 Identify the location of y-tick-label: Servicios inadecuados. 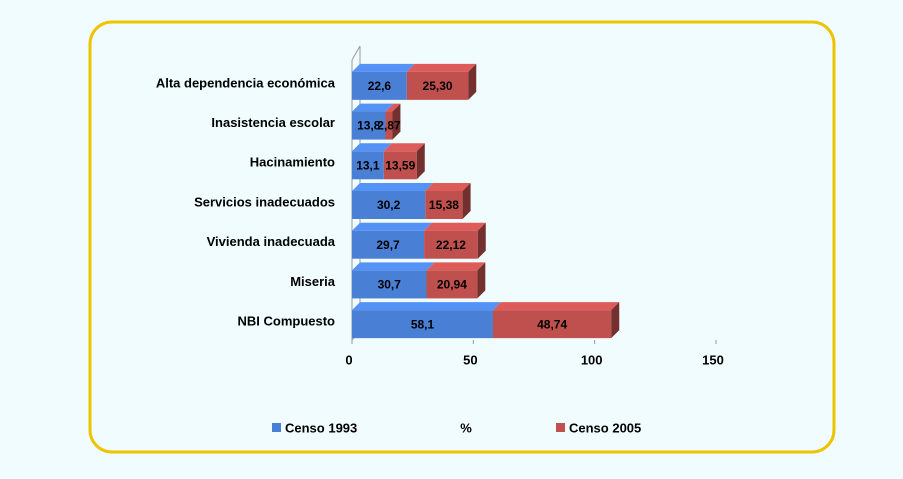
(264, 201).